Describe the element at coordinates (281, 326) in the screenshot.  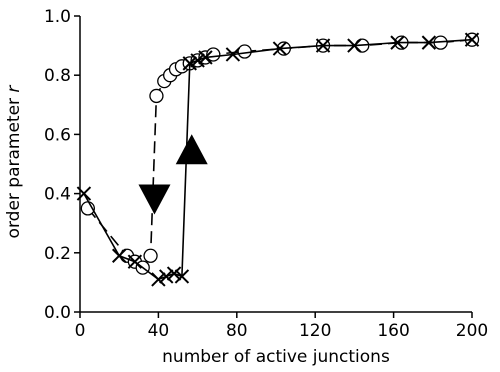
I see `x-ticks: 0 40 80 120 160 200` at that location.